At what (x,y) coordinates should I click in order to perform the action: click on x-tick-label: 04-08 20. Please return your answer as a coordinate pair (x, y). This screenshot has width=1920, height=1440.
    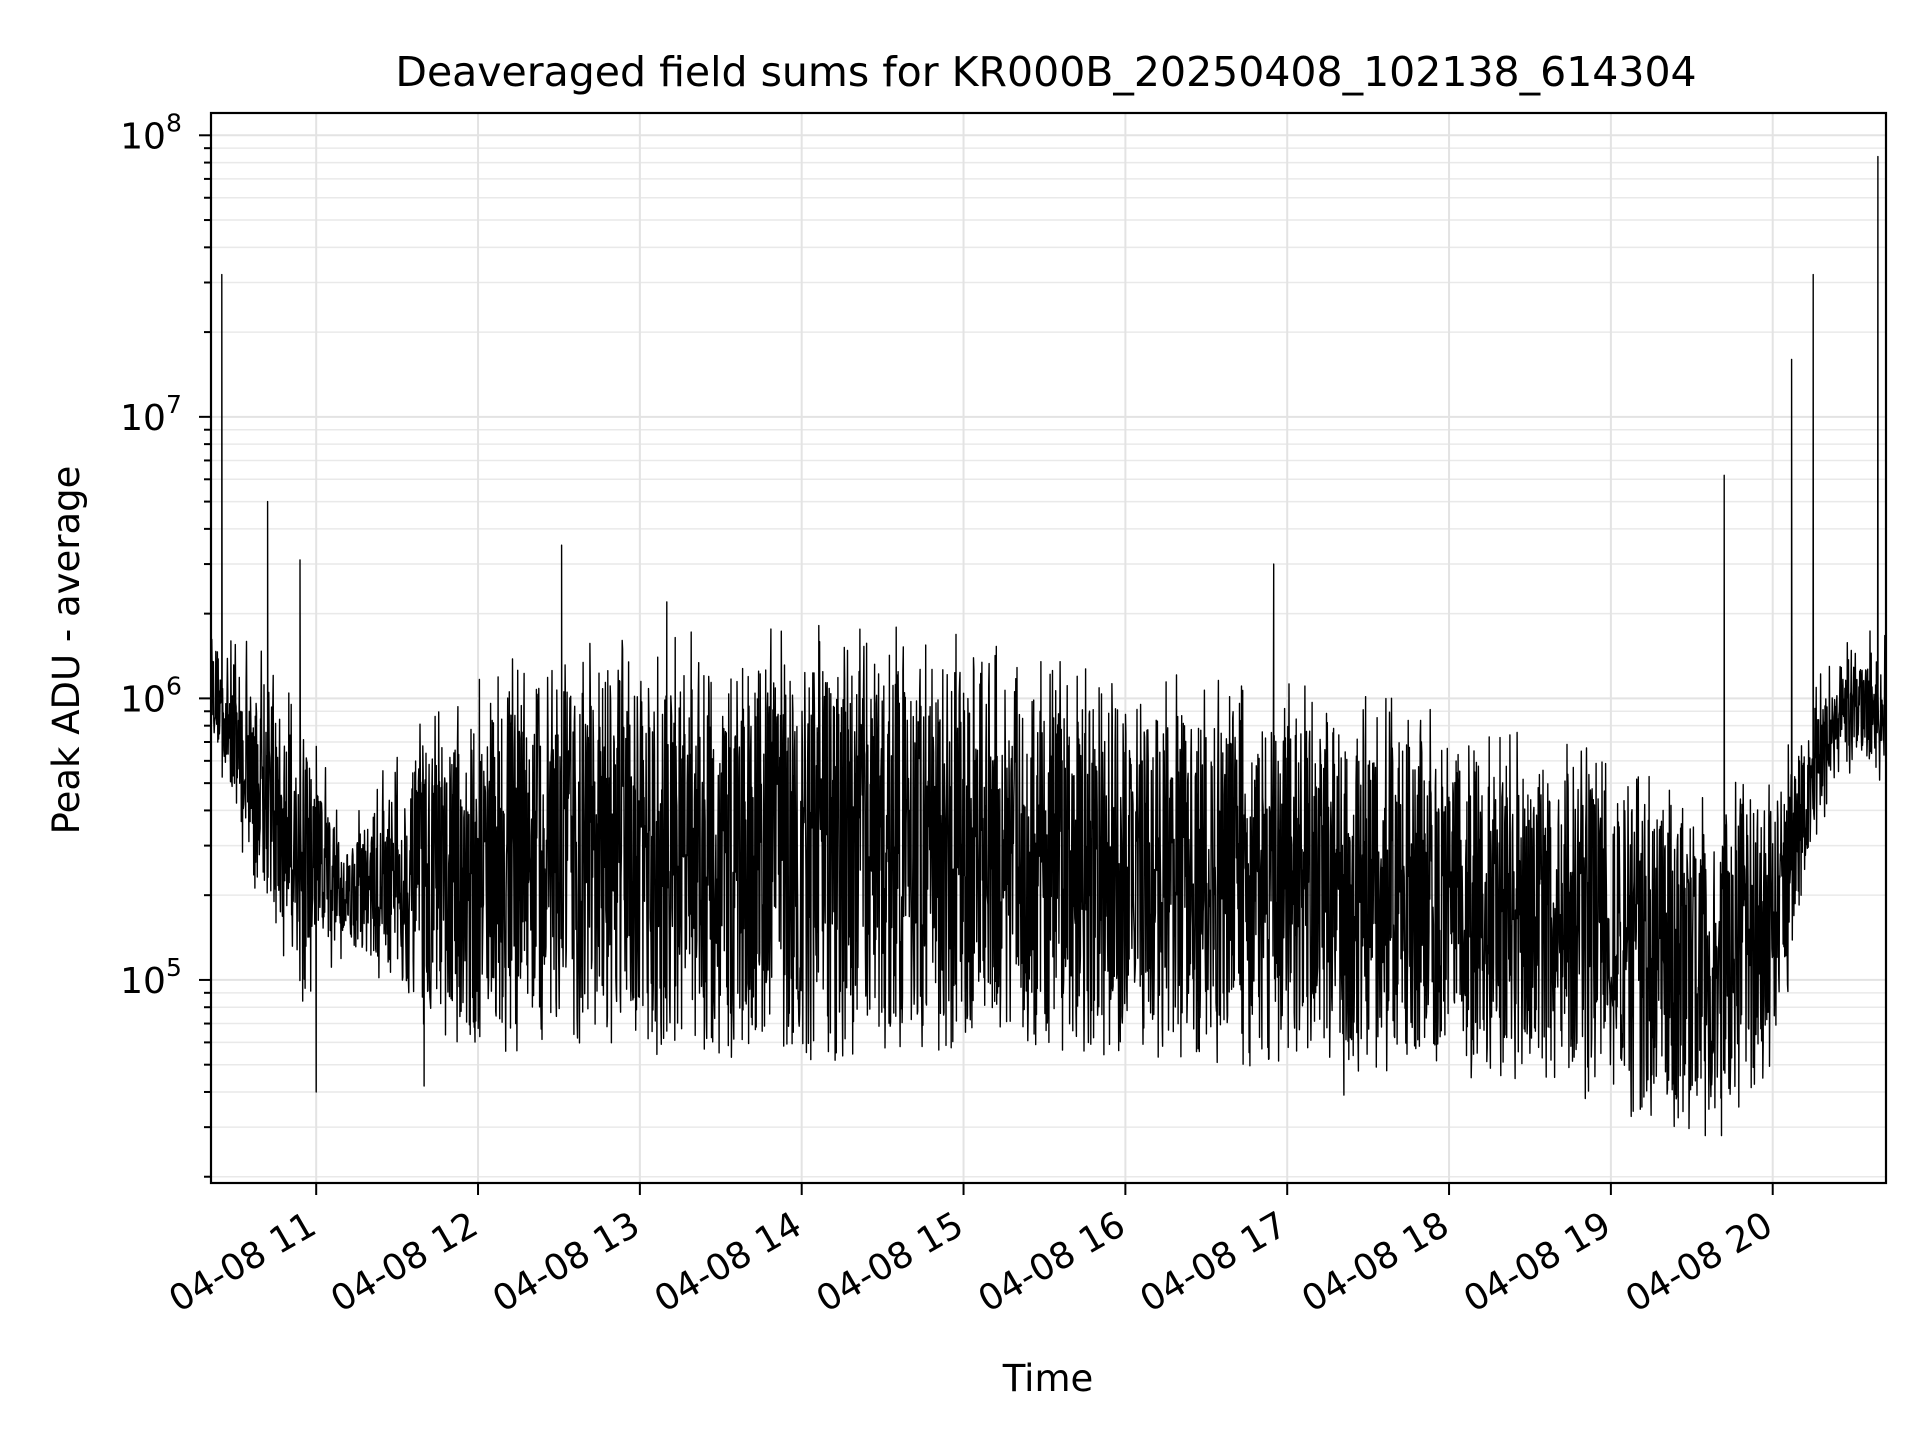
    Looking at the image, I should click on (1699, 1262).